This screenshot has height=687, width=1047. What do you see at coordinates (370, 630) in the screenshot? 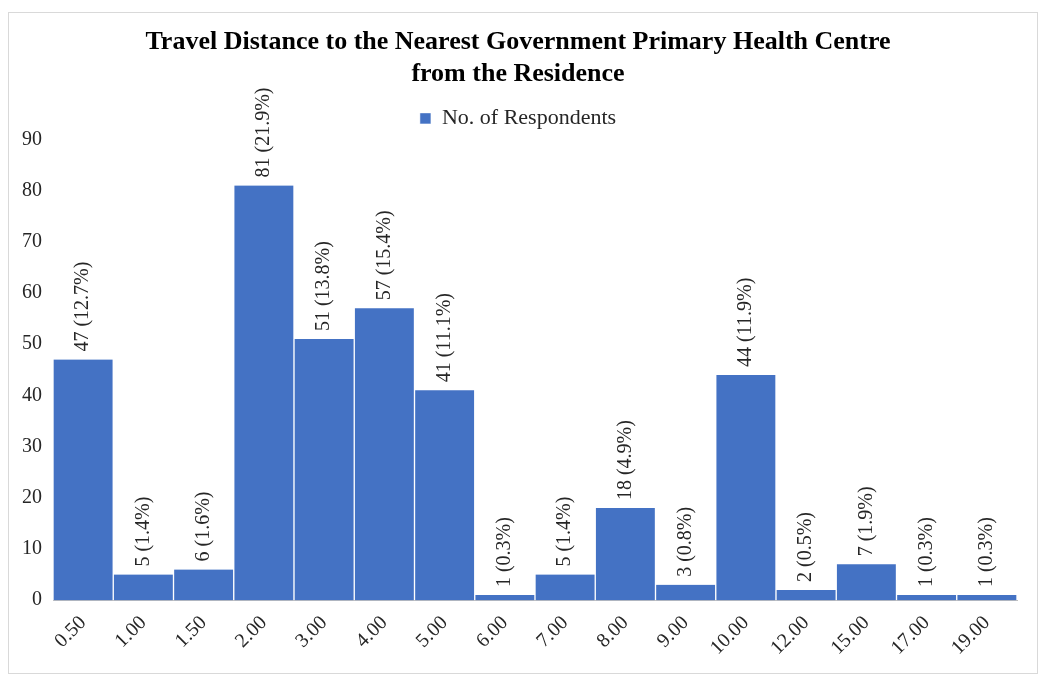
I see `x-tick-label: 4.00` at bounding box center [370, 630].